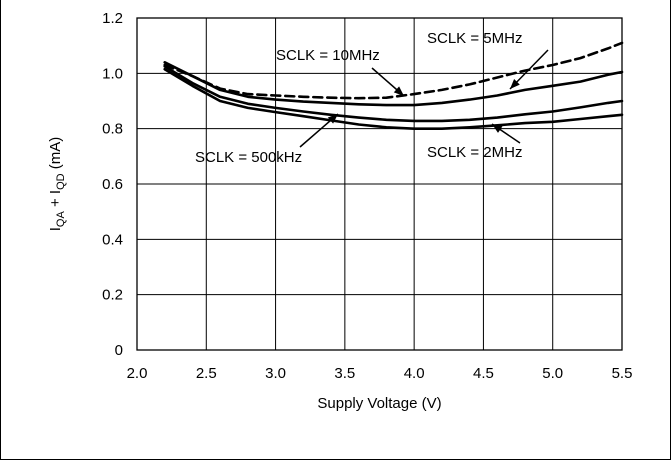 Image resolution: width=671 pixels, height=460 pixels. What do you see at coordinates (55, 200) in the screenshot?
I see `y-axis-label-mid: + I` at bounding box center [55, 200].